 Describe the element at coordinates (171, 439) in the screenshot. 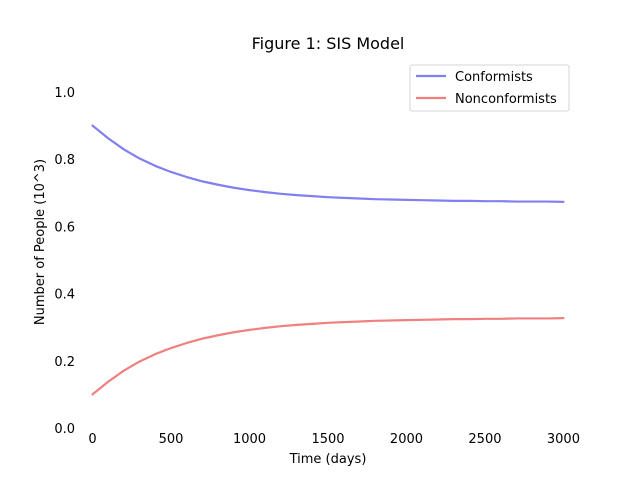

I see `x-tick-label: 500` at that location.